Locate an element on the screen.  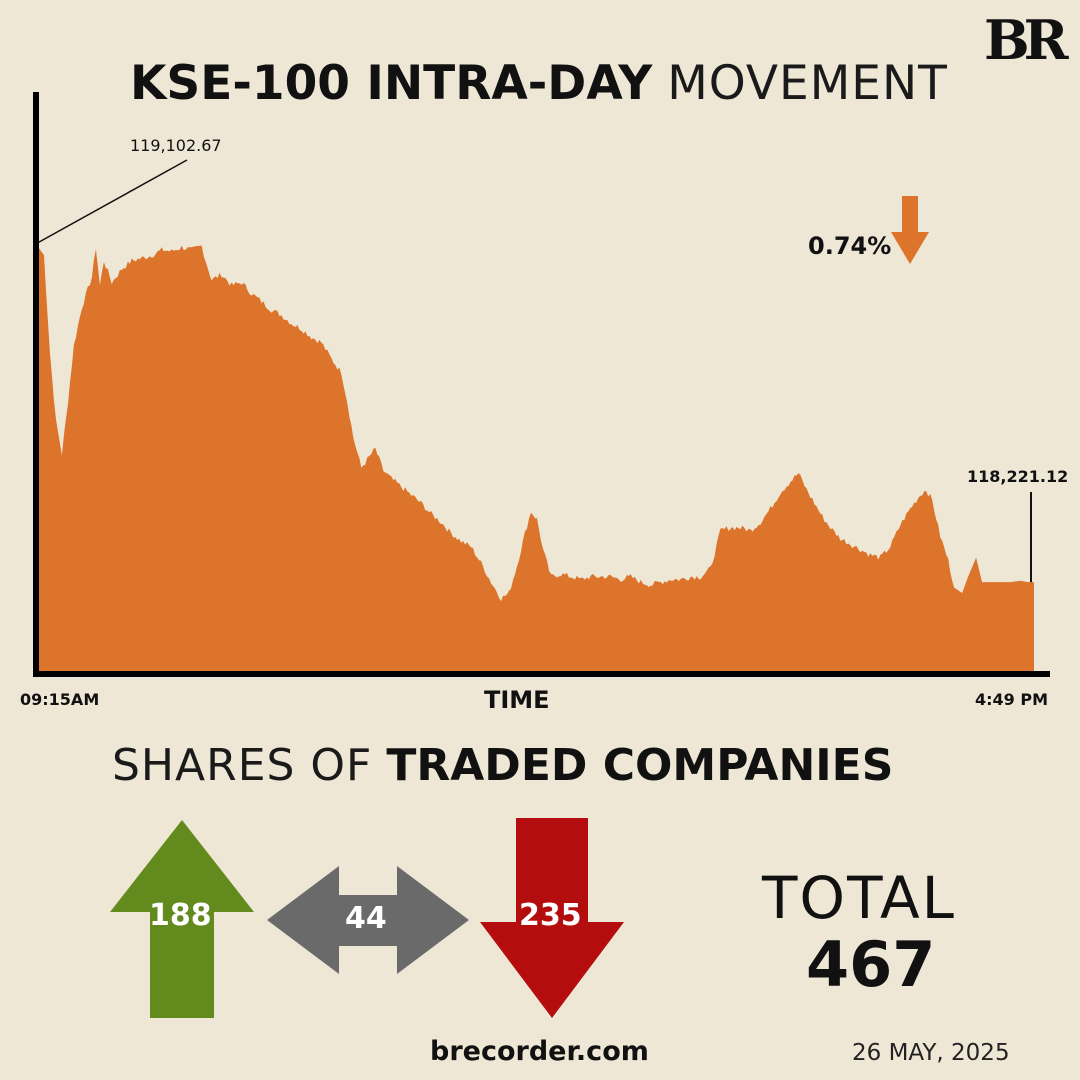
breadth-section-title: SHARES OF TRADED COMPANIES is located at coordinates (502, 766).